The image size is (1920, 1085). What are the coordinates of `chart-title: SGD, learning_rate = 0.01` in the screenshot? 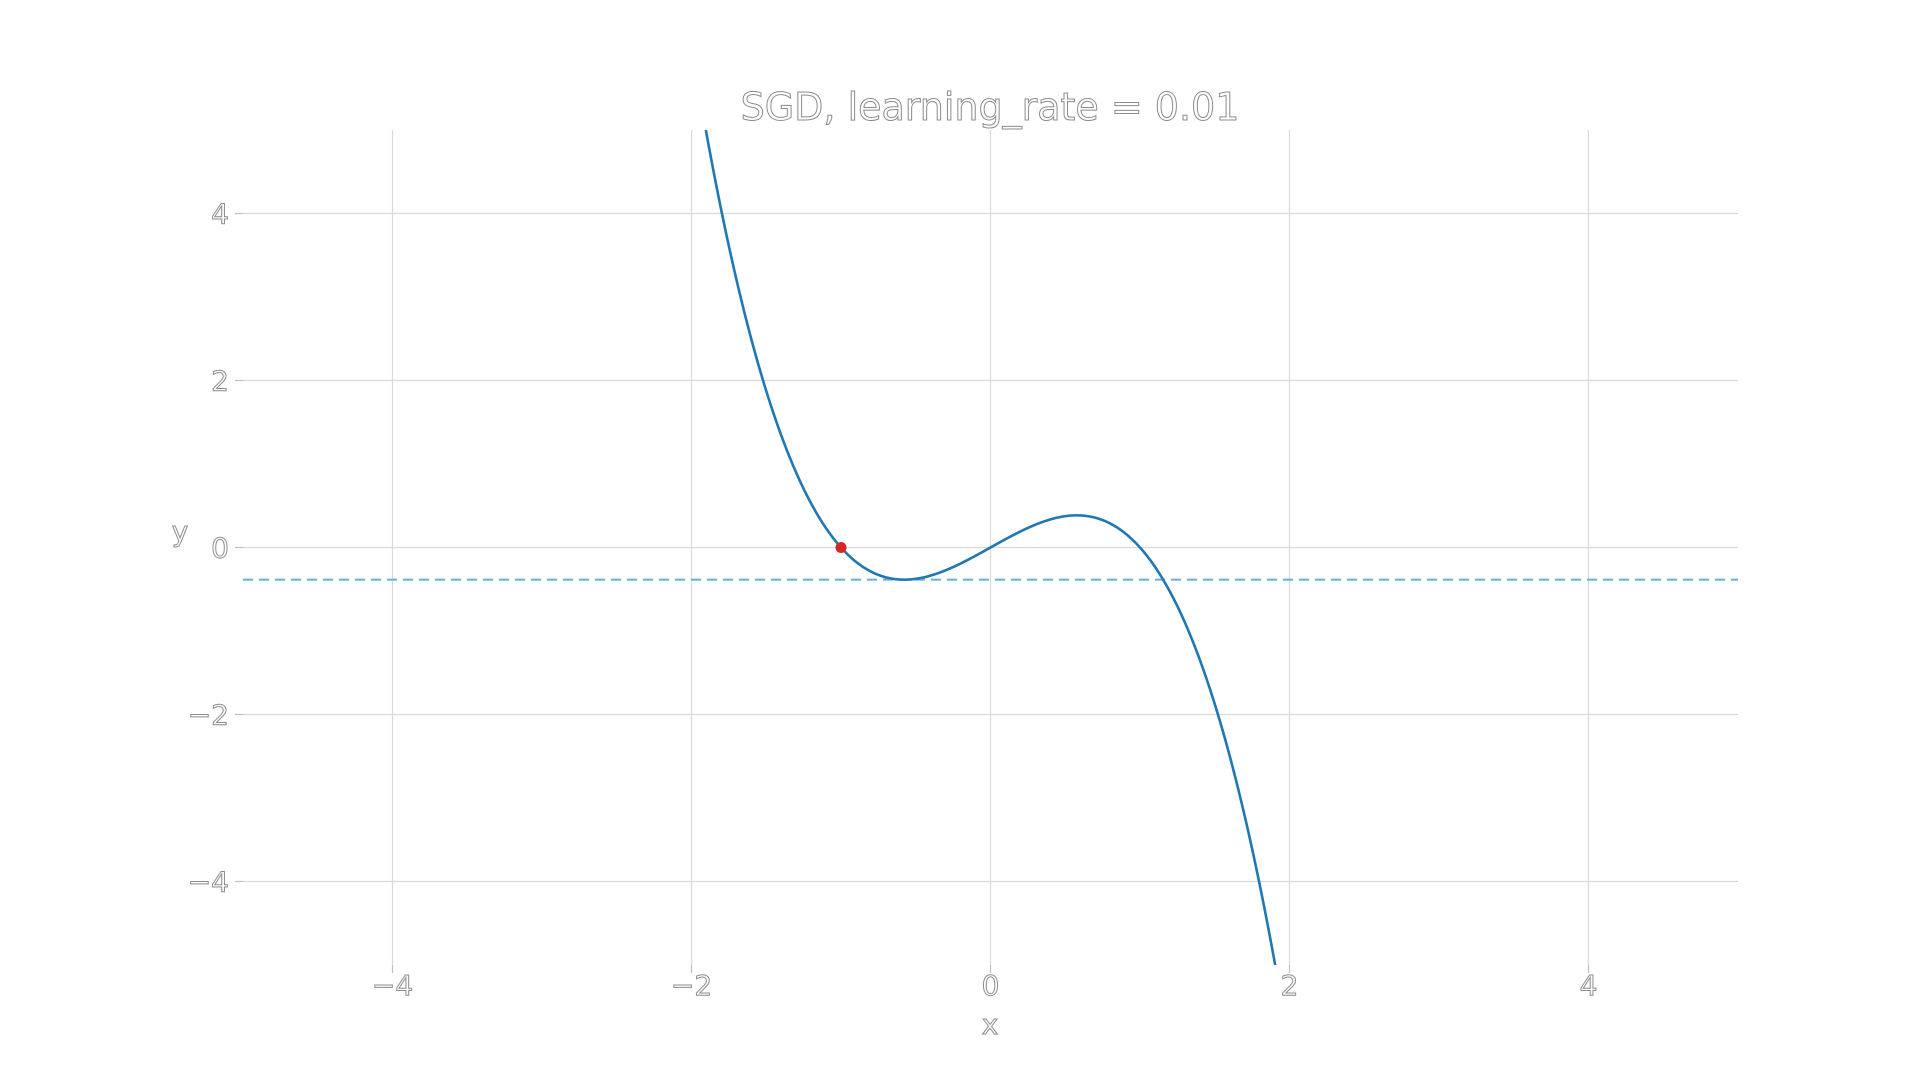 It's located at (990, 107).